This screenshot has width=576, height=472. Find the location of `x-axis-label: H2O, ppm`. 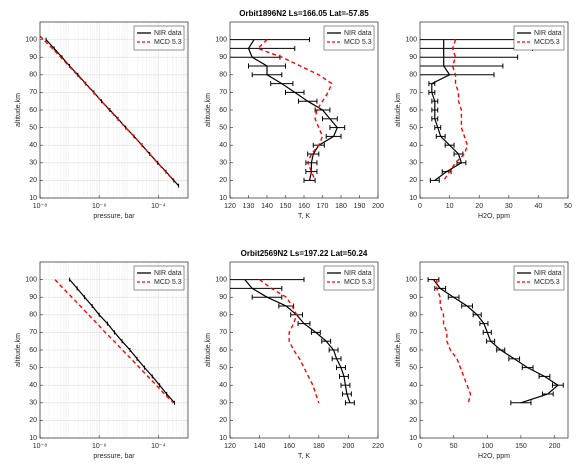

x-axis-label: H2O, ppm is located at coordinates (494, 456).